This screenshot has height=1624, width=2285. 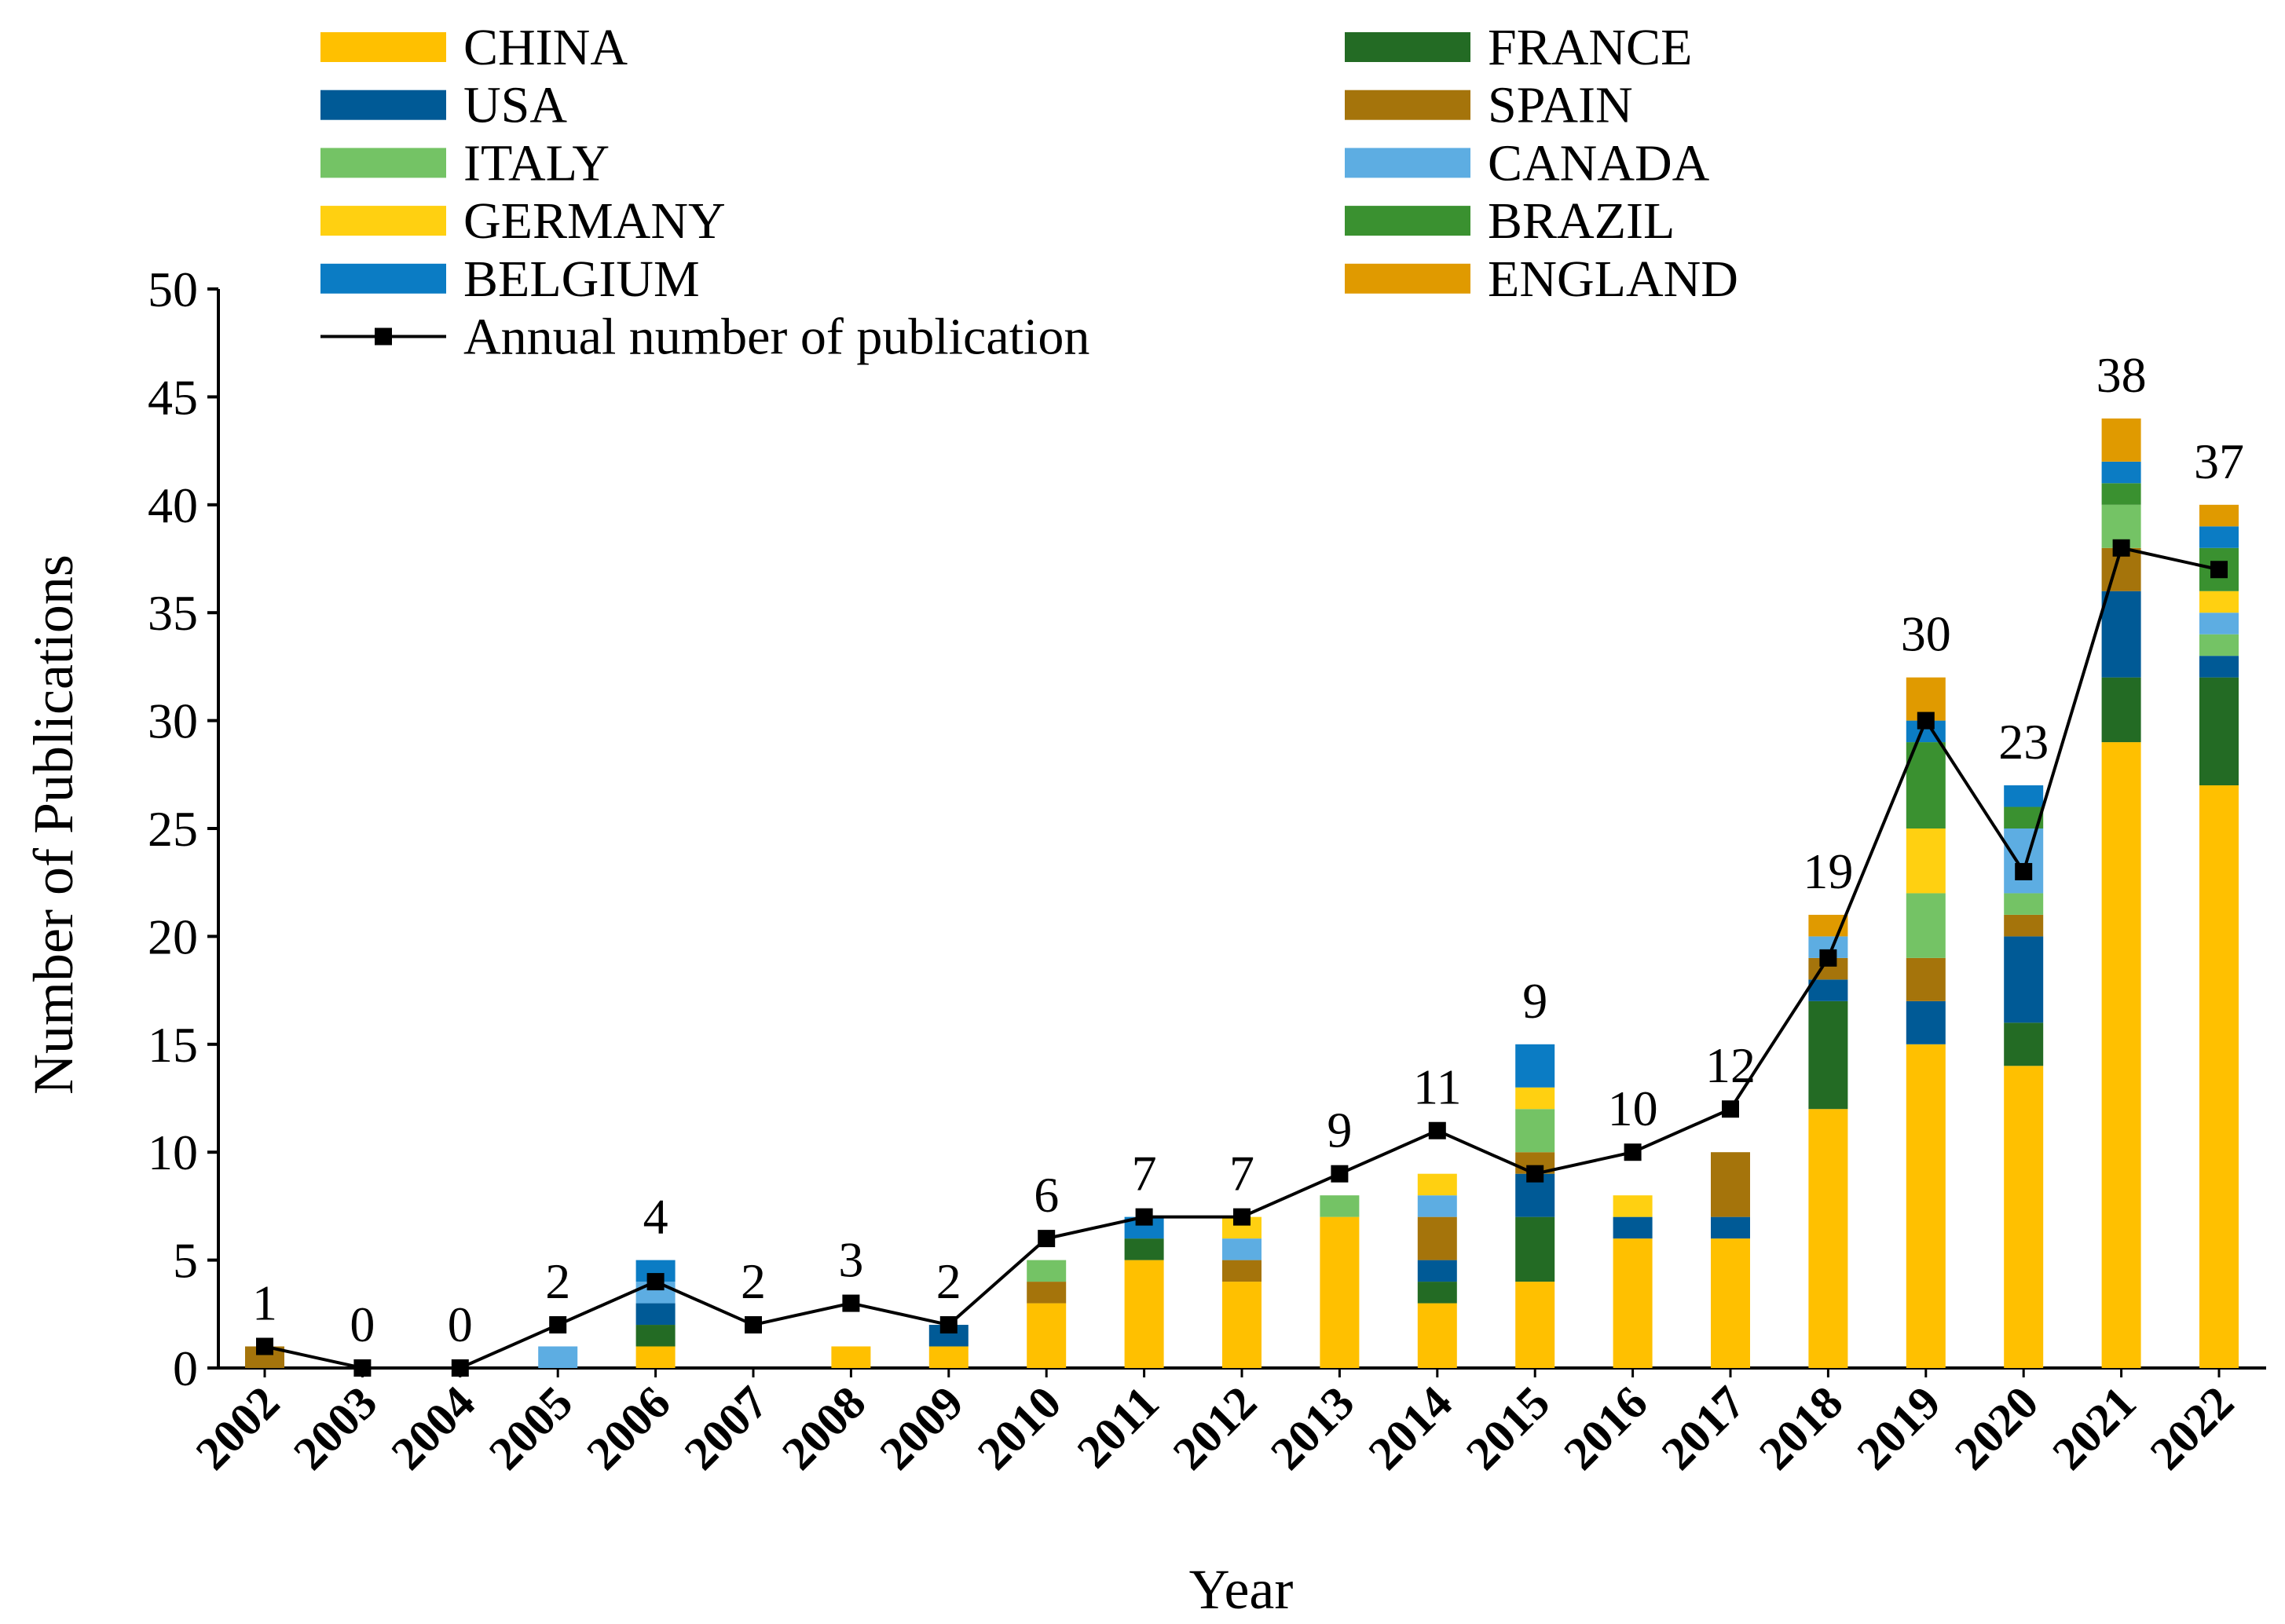 What do you see at coordinates (336, 1428) in the screenshot?
I see `x-tick-label: 2003` at bounding box center [336, 1428].